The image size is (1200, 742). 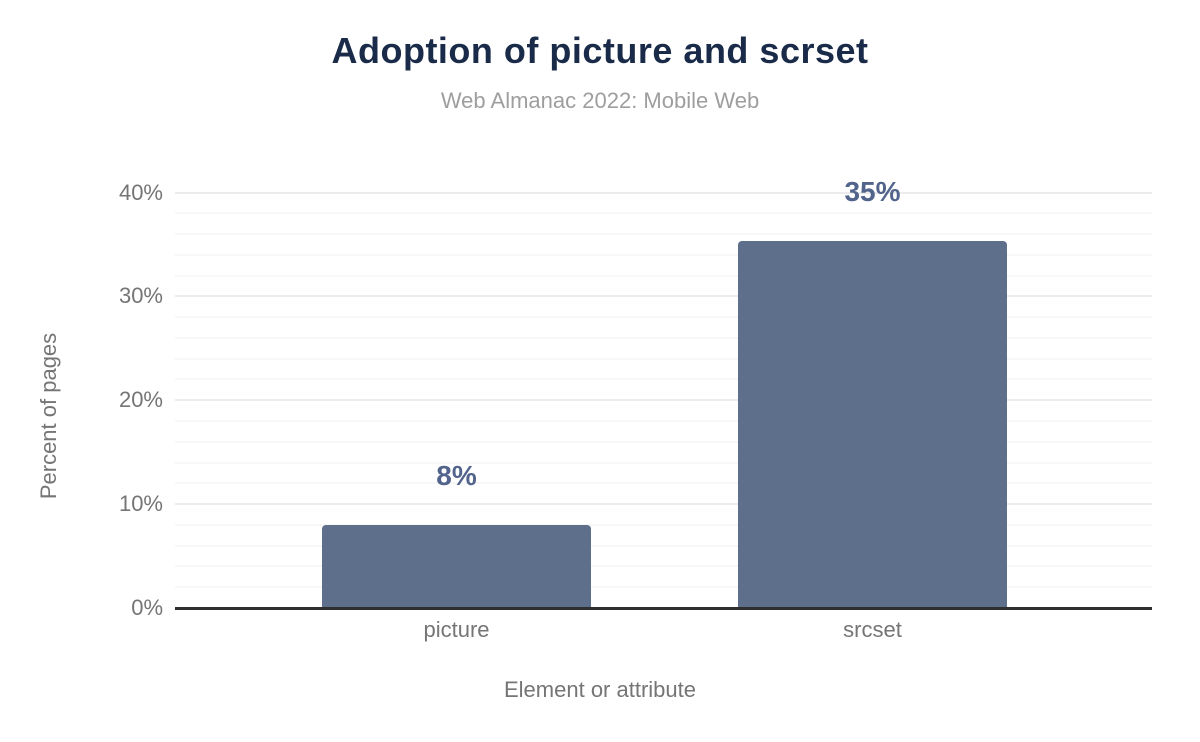 I want to click on value-label-srcset: 35%, so click(x=872, y=192).